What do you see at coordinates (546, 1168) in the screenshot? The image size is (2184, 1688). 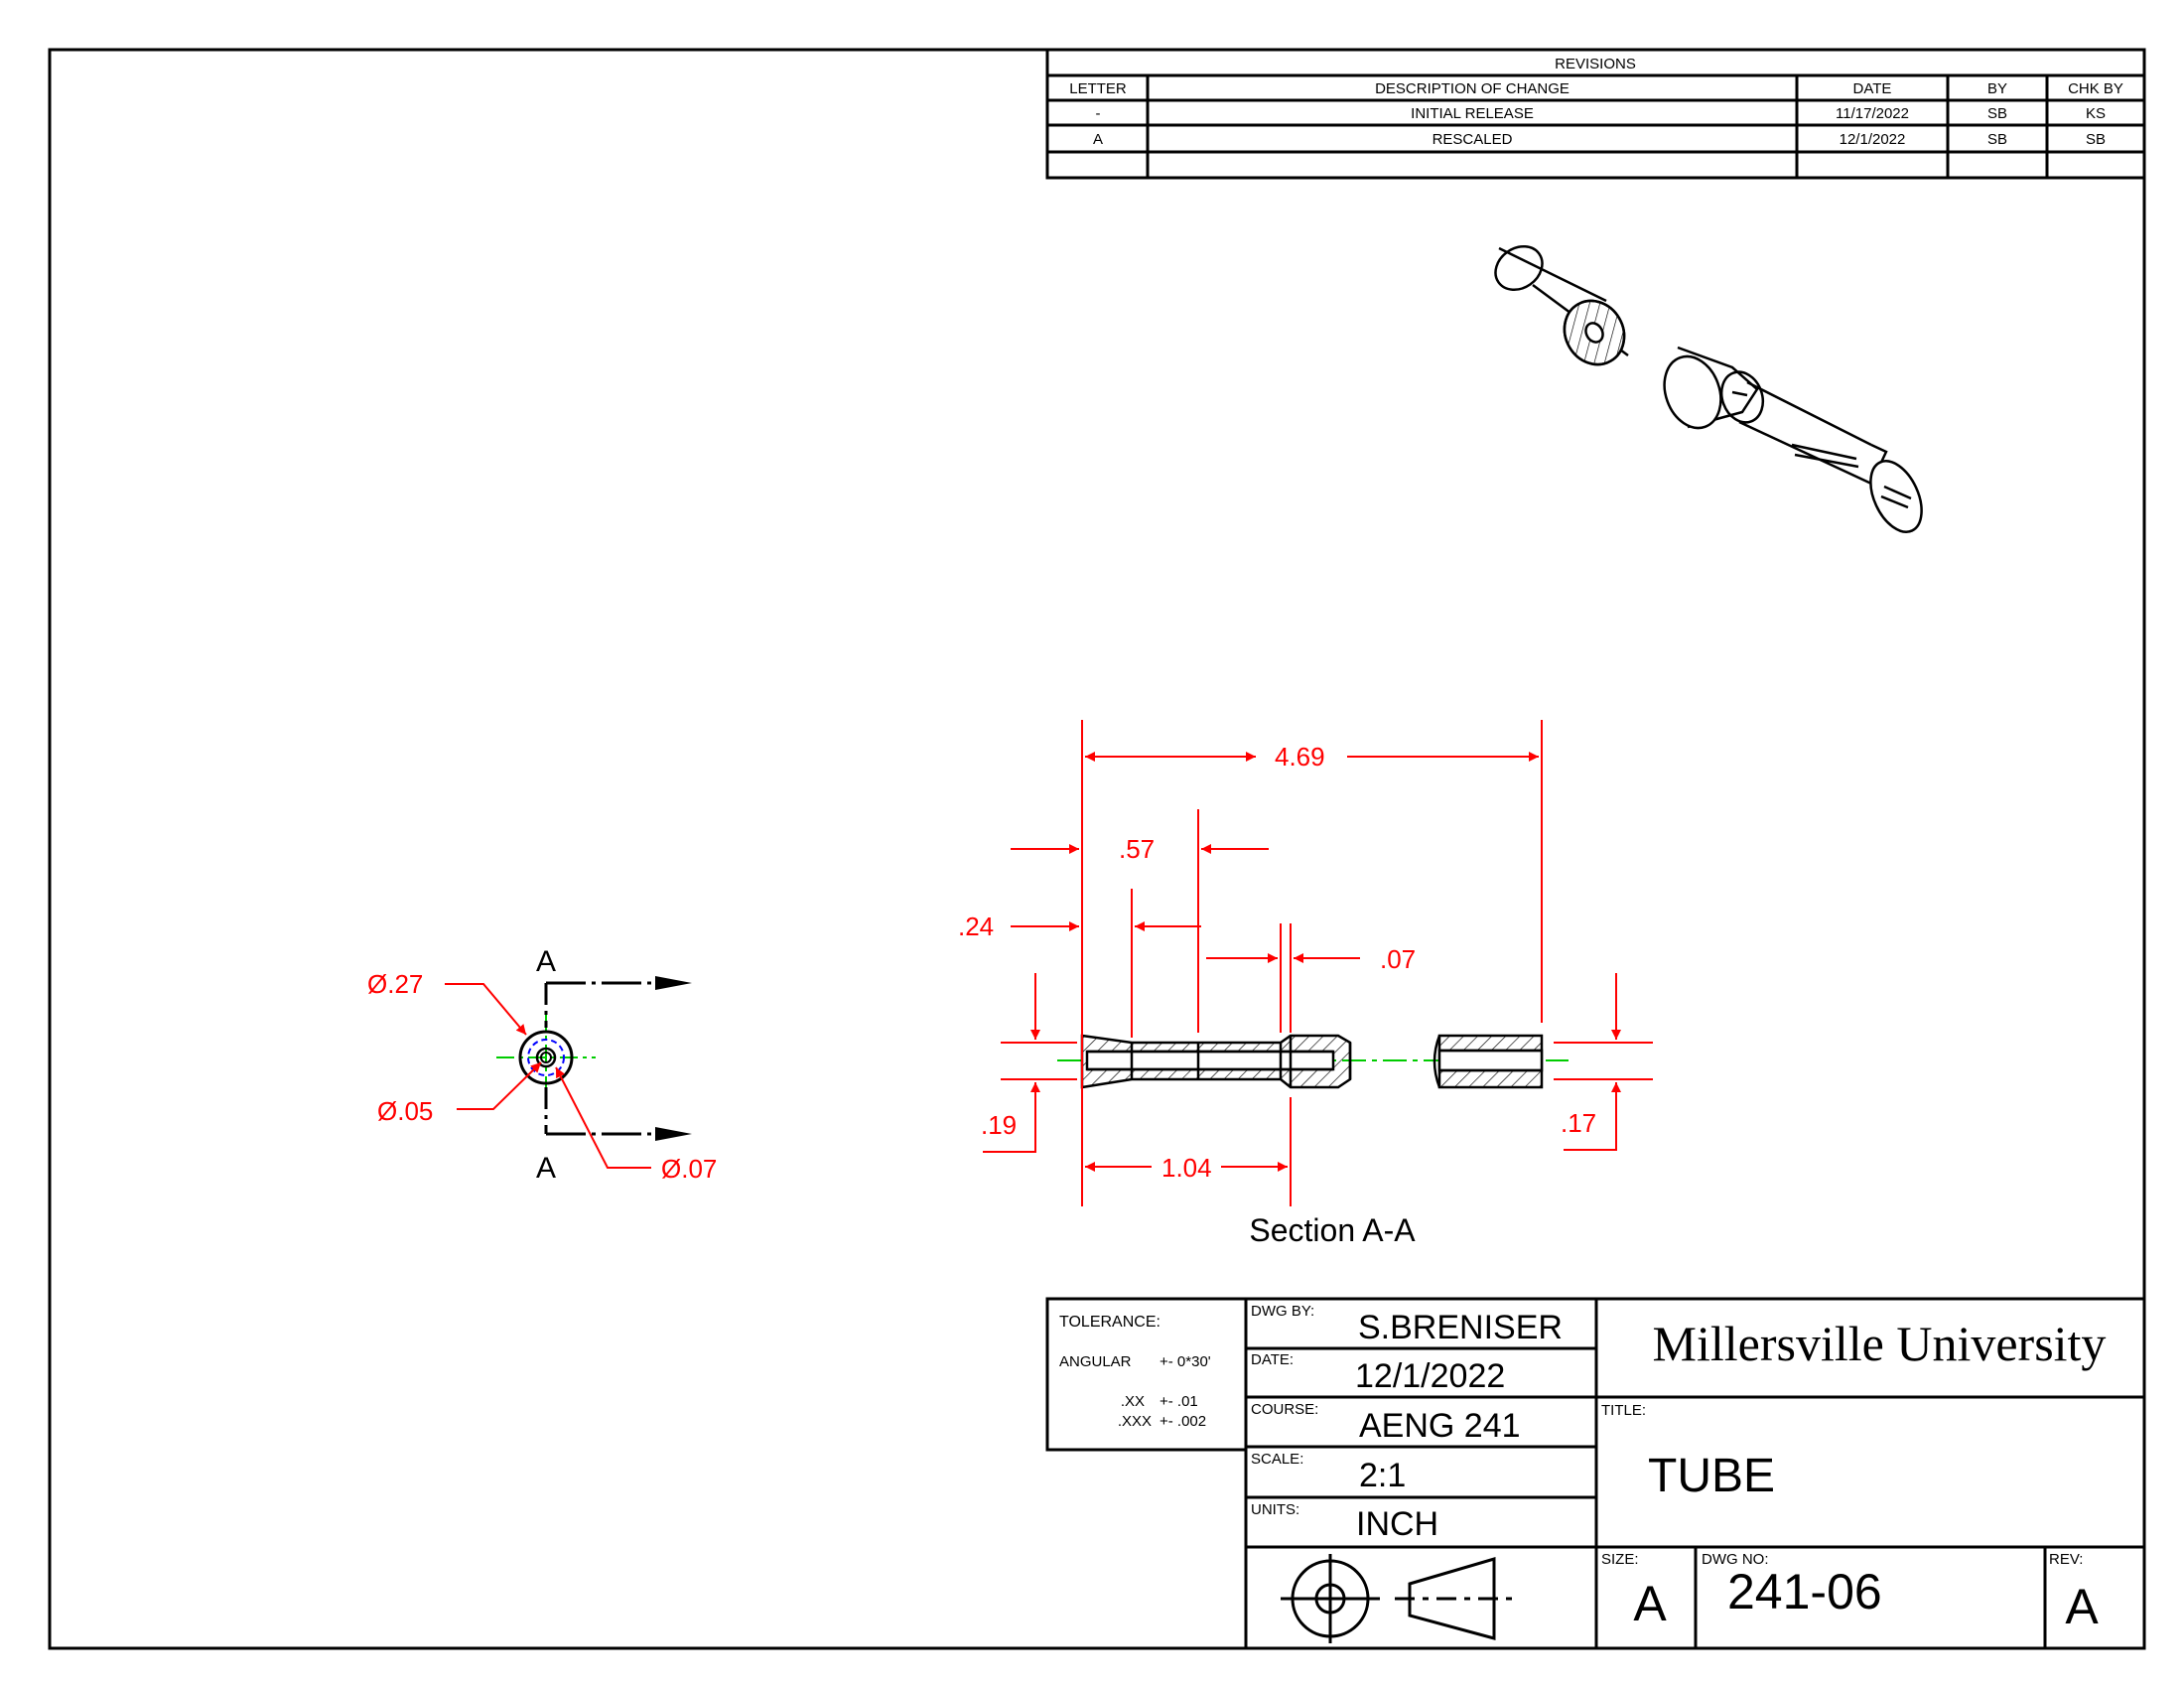 I see `section-label-bottom: A` at bounding box center [546, 1168].